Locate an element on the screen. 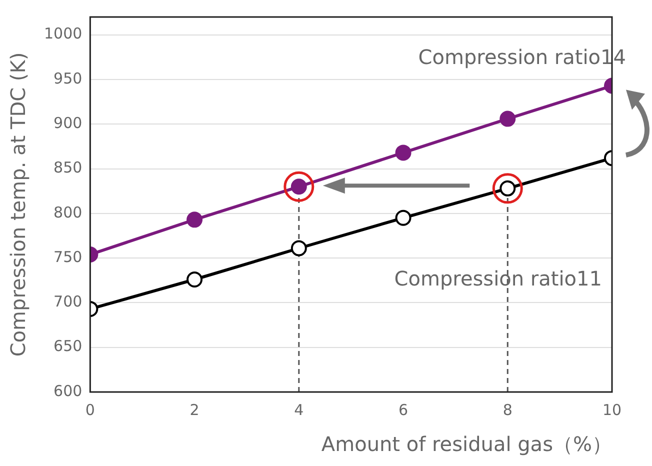 Image resolution: width=652 pixels, height=466 pixels. y-tick-label: 800 is located at coordinates (68, 212).